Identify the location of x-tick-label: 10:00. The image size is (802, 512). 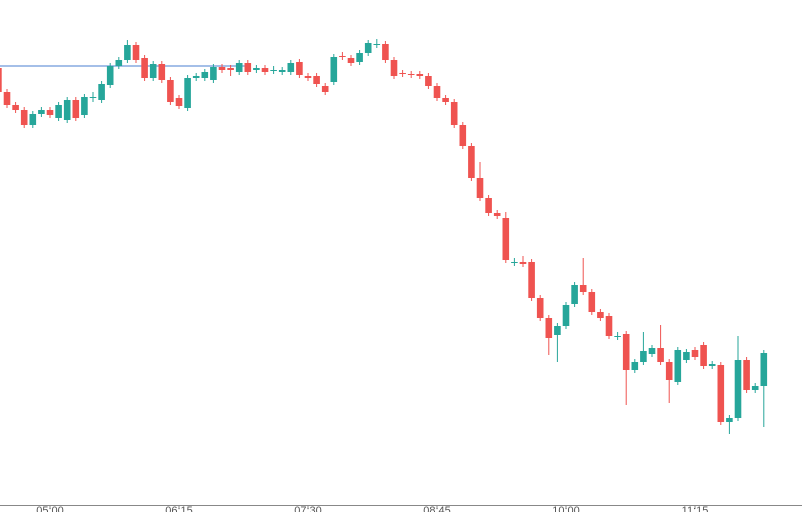
(566, 508).